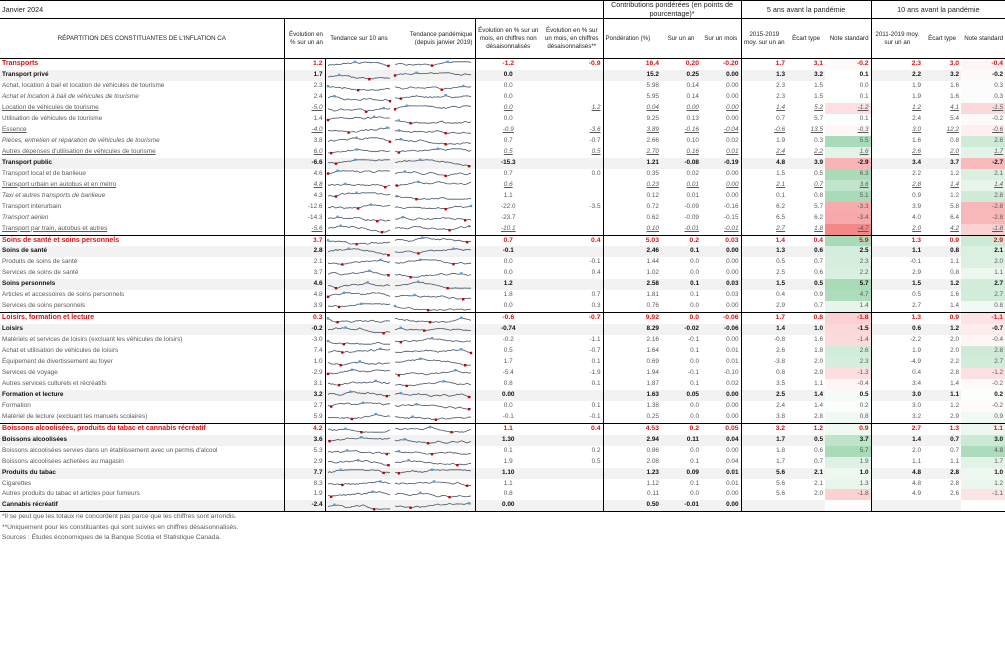 This screenshot has width=1005, height=647. Describe the element at coordinates (764, 352) in the screenshot. I see `avg5-value: 2.6` at that location.